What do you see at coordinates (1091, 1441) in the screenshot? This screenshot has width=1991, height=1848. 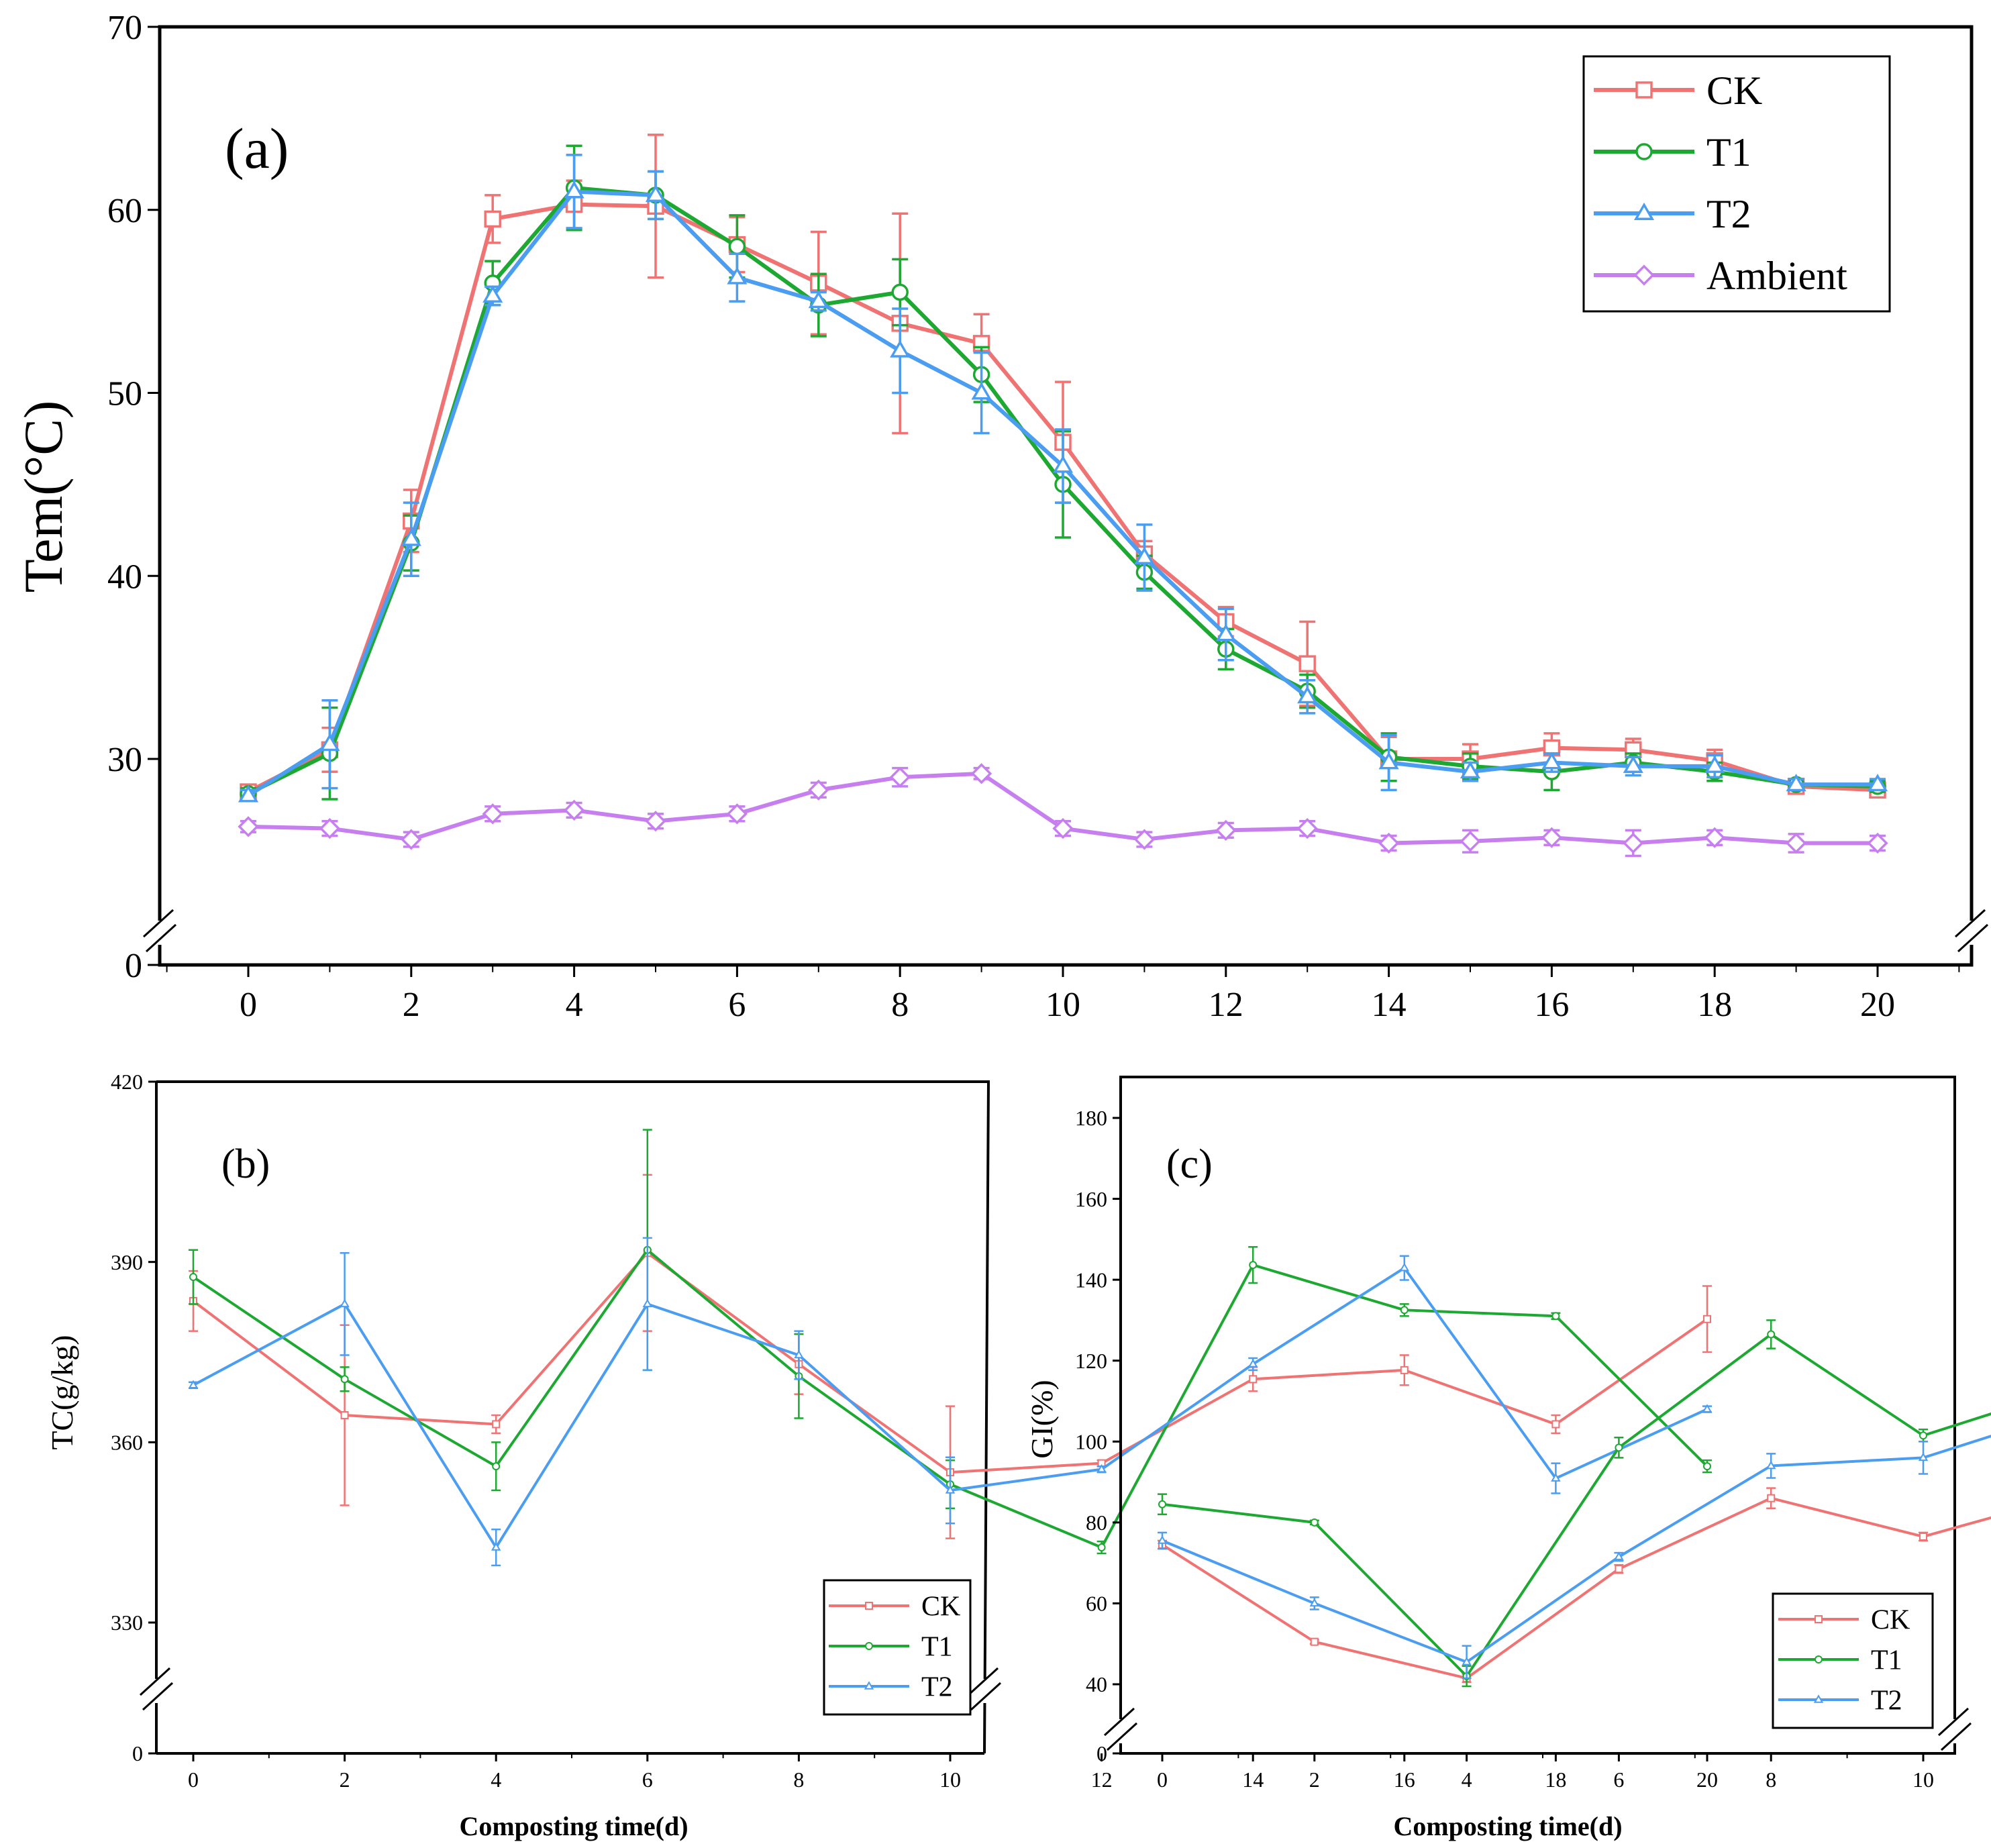 I see `y-tick-label: 100` at bounding box center [1091, 1441].